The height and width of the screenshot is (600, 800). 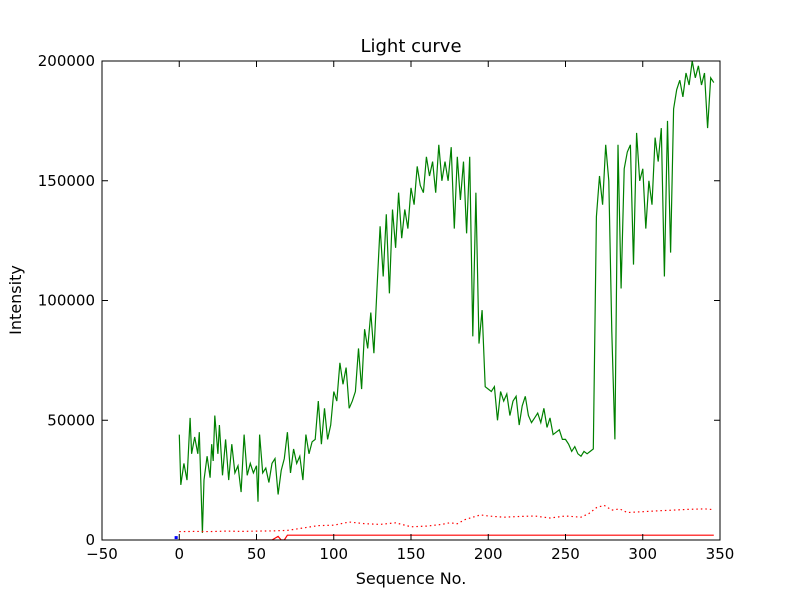 What do you see at coordinates (66, 61) in the screenshot?
I see `y-tick-label: 200000` at bounding box center [66, 61].